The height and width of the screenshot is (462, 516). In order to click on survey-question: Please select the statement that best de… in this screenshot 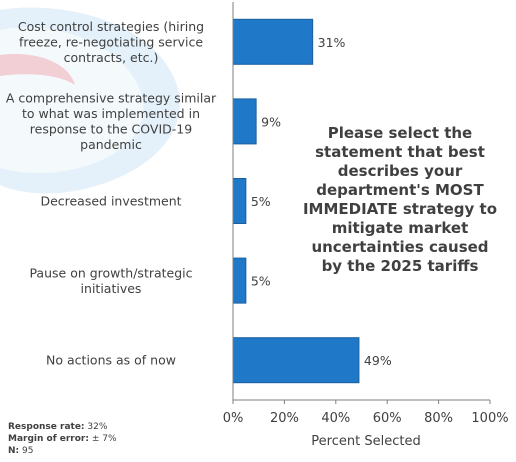, I will do `click(400, 199)`.